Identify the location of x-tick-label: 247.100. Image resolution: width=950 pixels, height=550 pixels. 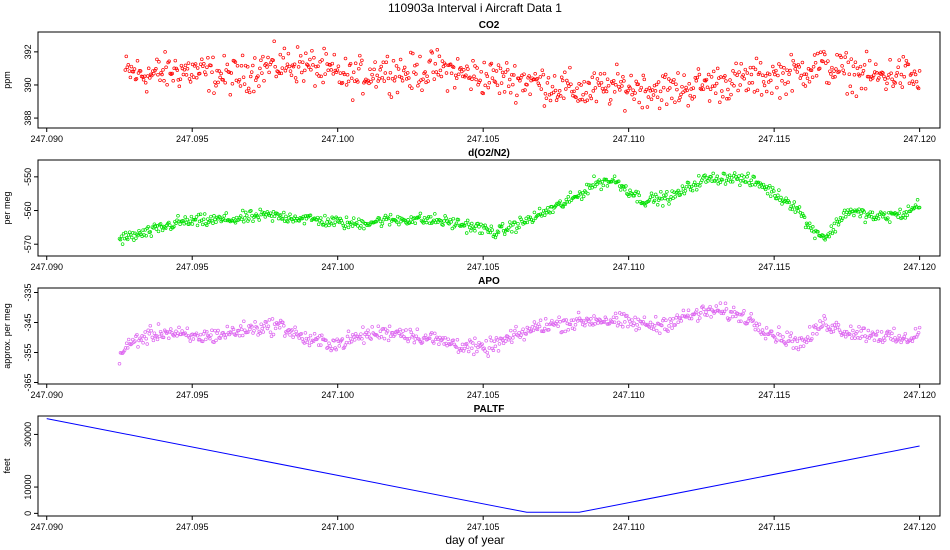
(337, 139).